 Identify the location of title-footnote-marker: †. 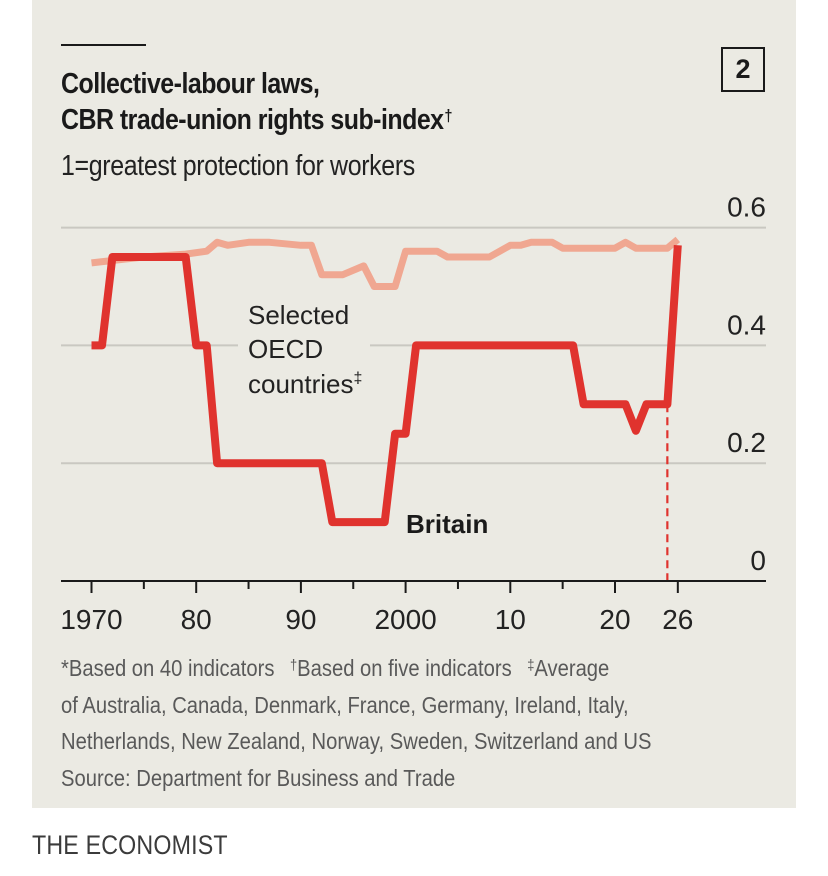
(448, 115).